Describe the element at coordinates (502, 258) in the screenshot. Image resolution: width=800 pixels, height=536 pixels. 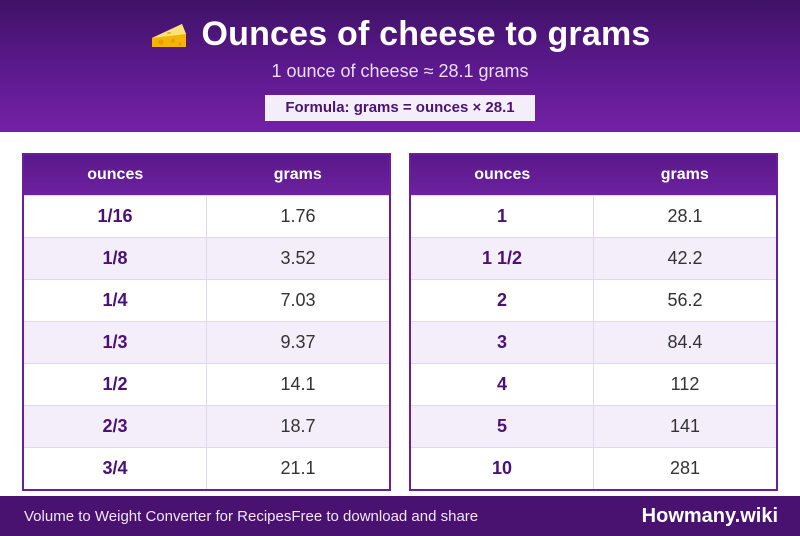
I see `ounces-cell: 1 1/2` at that location.